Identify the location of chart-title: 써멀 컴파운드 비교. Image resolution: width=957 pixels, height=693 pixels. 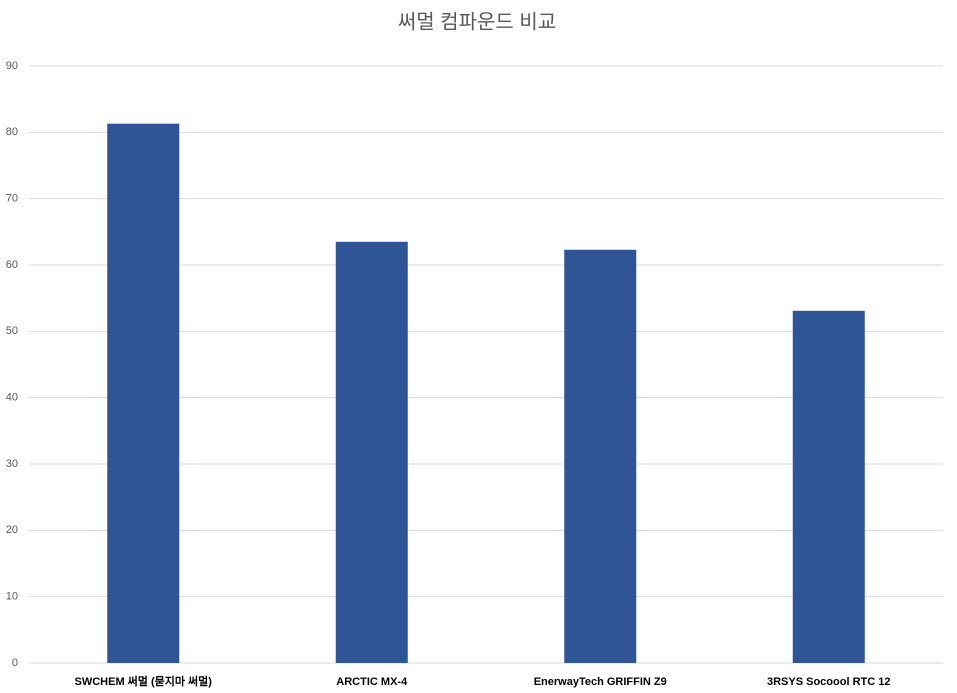
(477, 21).